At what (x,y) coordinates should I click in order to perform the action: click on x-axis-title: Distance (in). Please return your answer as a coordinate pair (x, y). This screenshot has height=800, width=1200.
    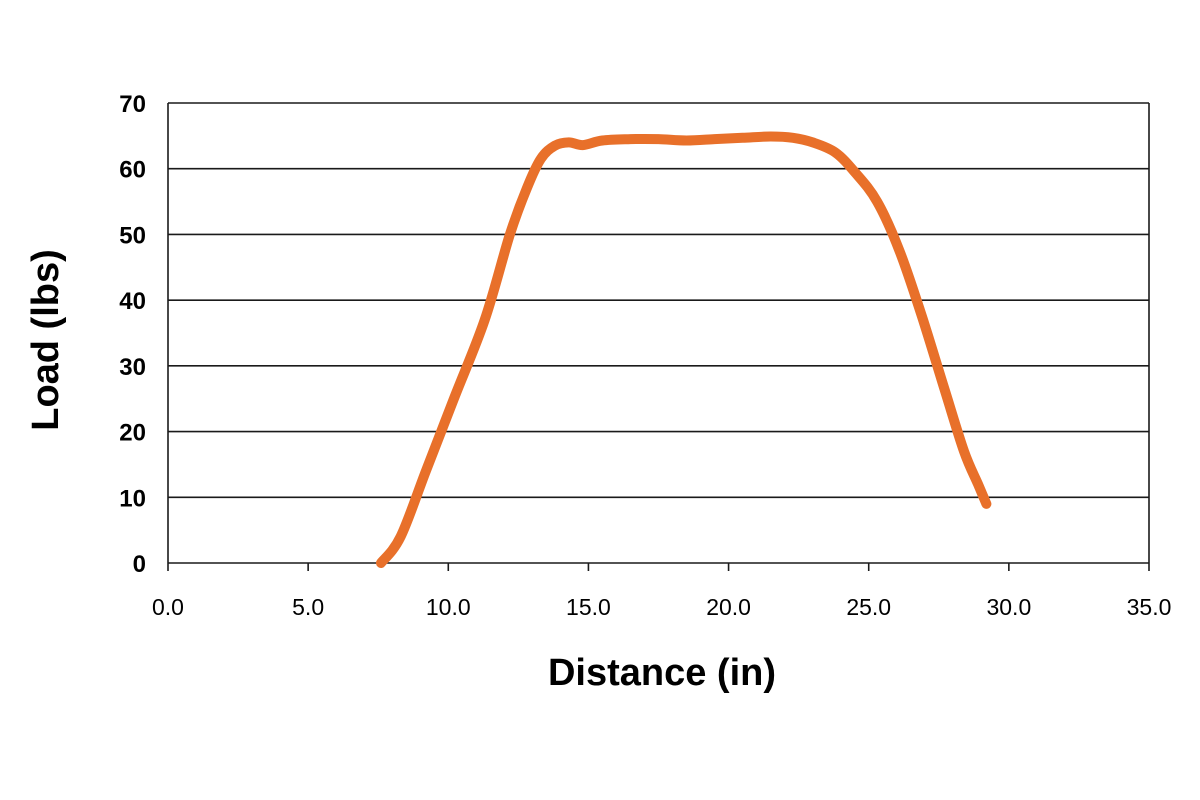
    Looking at the image, I should click on (662, 673).